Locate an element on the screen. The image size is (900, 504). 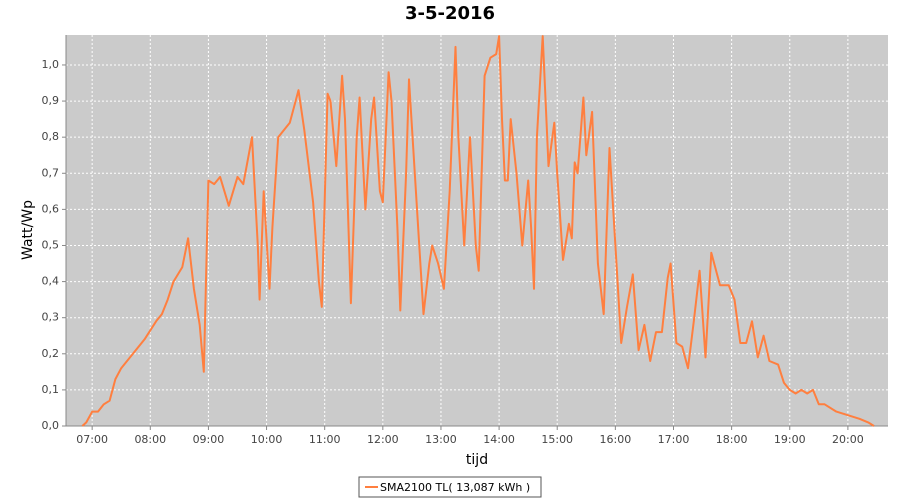
x-tick-label: 16:00 is located at coordinates (616, 439).